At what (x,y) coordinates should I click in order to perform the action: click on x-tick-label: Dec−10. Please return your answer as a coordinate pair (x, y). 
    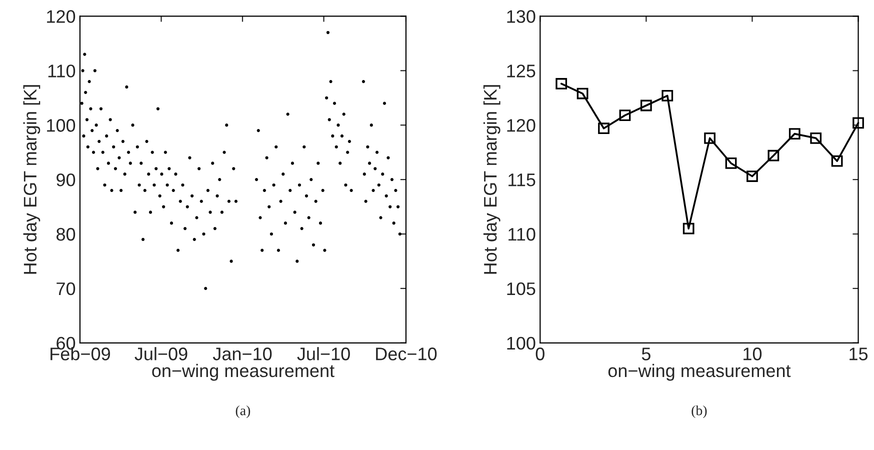
    Looking at the image, I should click on (406, 354).